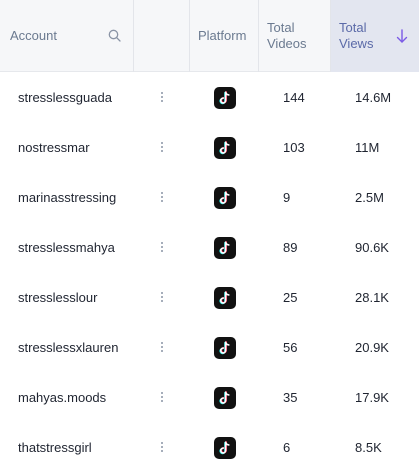  Describe the element at coordinates (65, 97) in the screenshot. I see `account-name: stresslessguada` at that location.